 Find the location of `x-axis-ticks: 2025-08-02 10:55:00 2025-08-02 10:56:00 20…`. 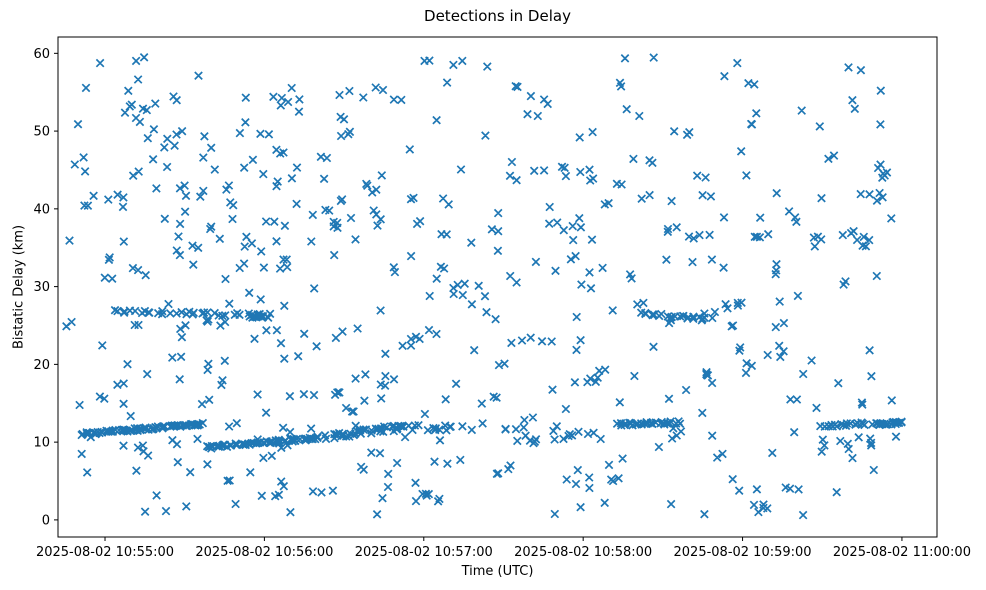

x-axis-ticks: 2025-08-02 10:55:00 2025-08-02 10:56:00 20… is located at coordinates (503, 548).